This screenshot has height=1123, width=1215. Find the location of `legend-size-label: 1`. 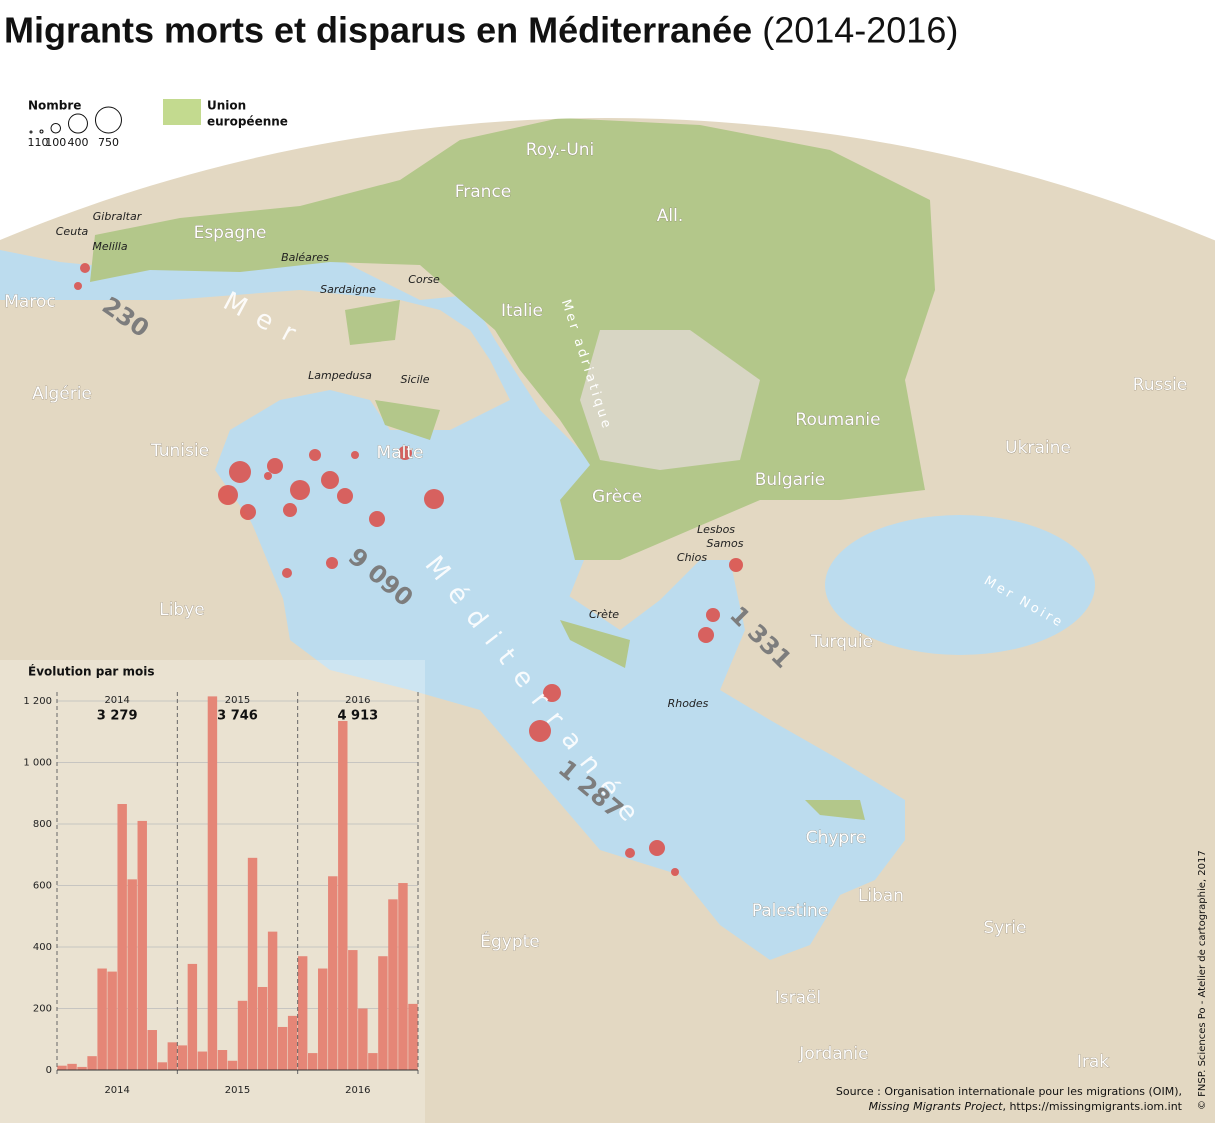

legend-size-label: 1 is located at coordinates (31, 142).